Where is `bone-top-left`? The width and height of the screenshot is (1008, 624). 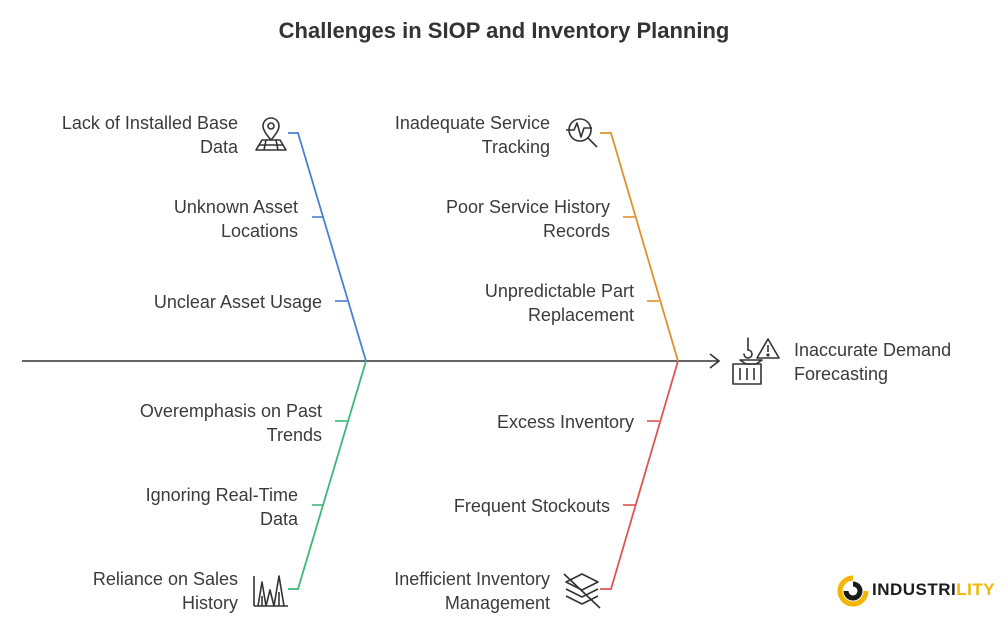 bone-top-left is located at coordinates (327, 247).